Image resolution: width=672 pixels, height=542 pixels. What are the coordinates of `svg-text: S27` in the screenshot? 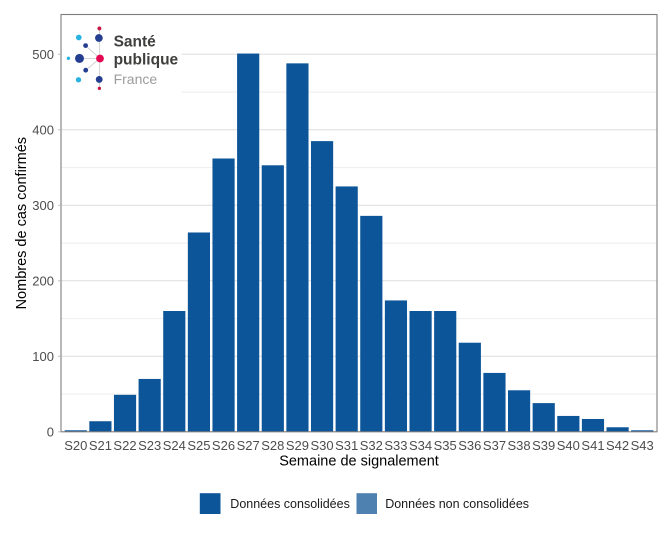 It's located at (248, 445).